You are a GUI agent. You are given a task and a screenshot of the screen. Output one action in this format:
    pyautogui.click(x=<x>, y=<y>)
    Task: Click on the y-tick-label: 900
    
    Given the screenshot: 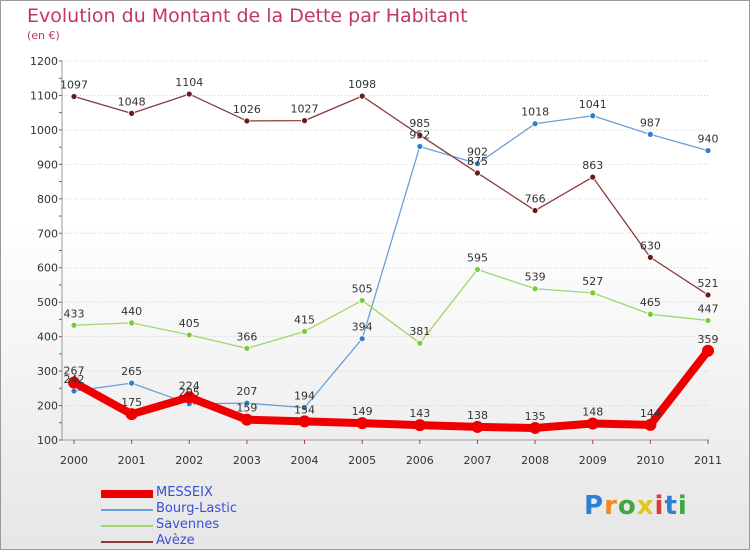 What is the action you would take?
    pyautogui.click(x=47, y=164)
    